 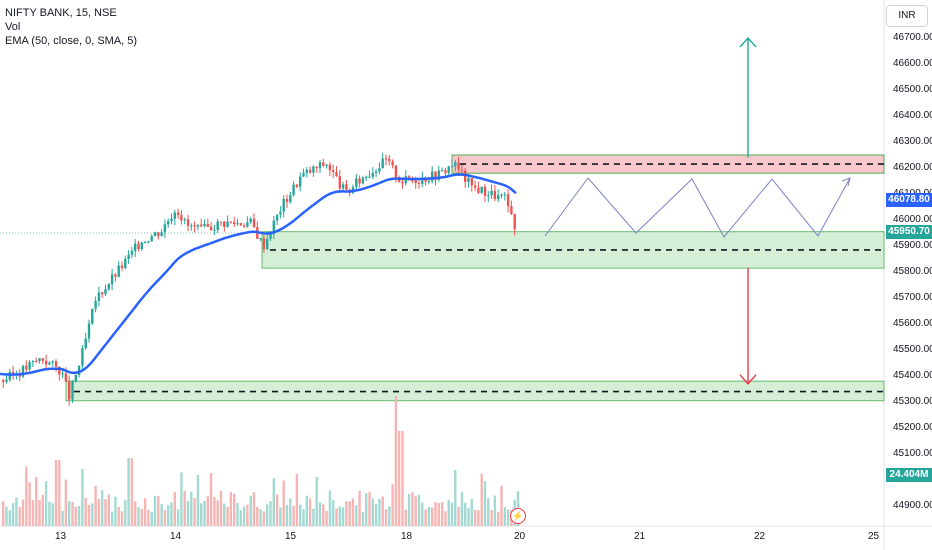 What do you see at coordinates (912, 167) in the screenshot?
I see `price-tick-label: 46200.00` at bounding box center [912, 167].